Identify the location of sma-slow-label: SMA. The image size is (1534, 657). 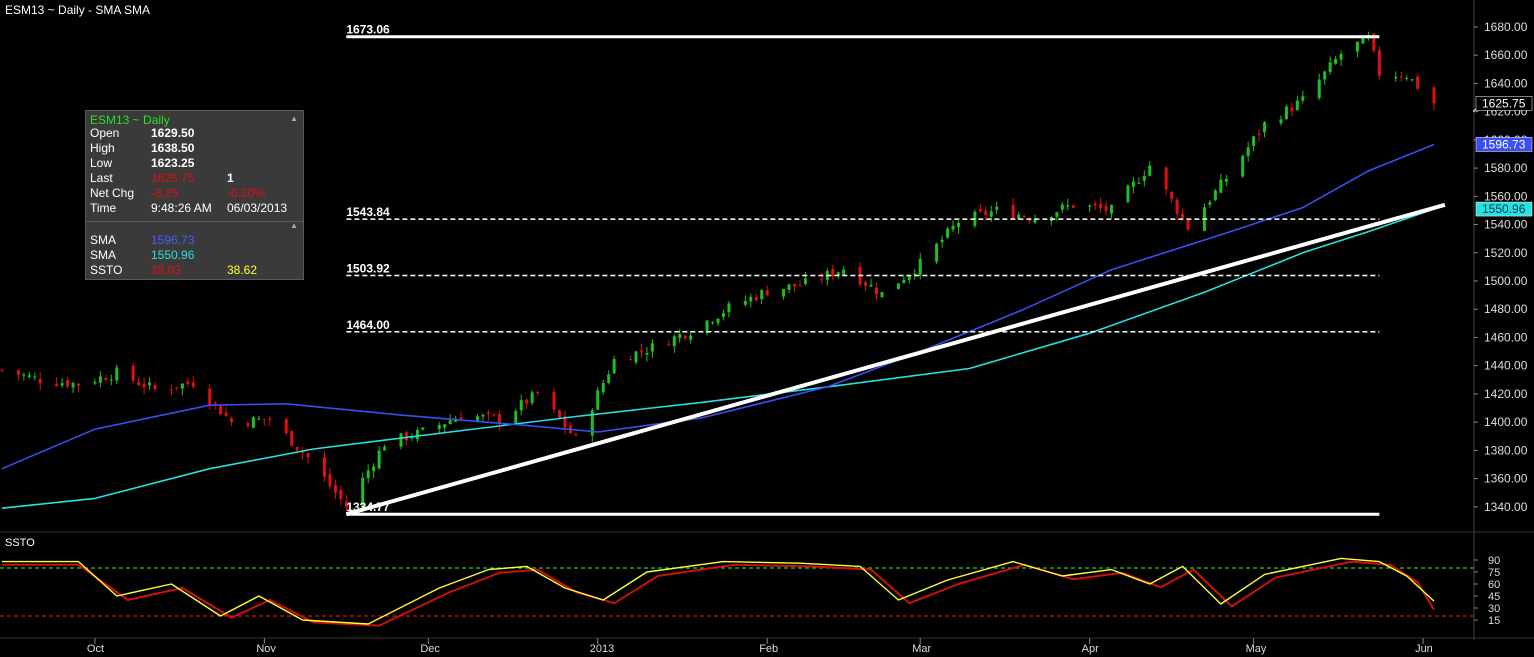
(103, 255).